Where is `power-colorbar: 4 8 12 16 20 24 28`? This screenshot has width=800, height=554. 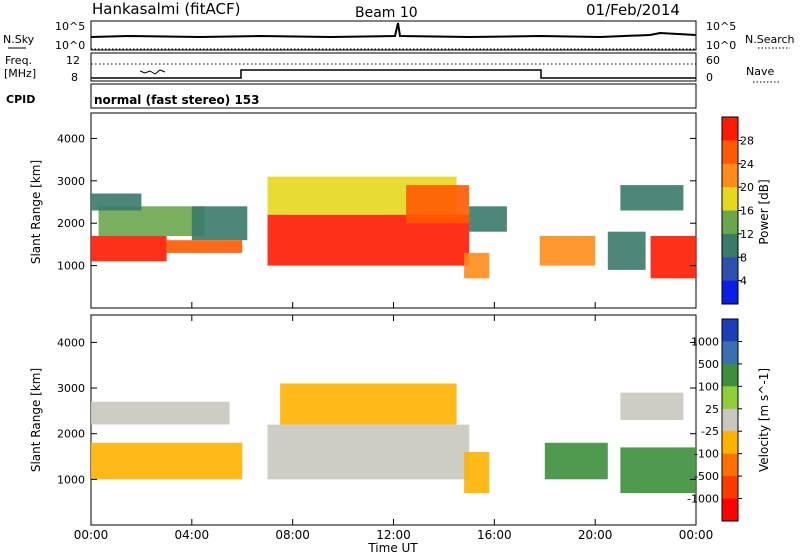 power-colorbar: 4 8 12 16 20 24 28 is located at coordinates (737, 210).